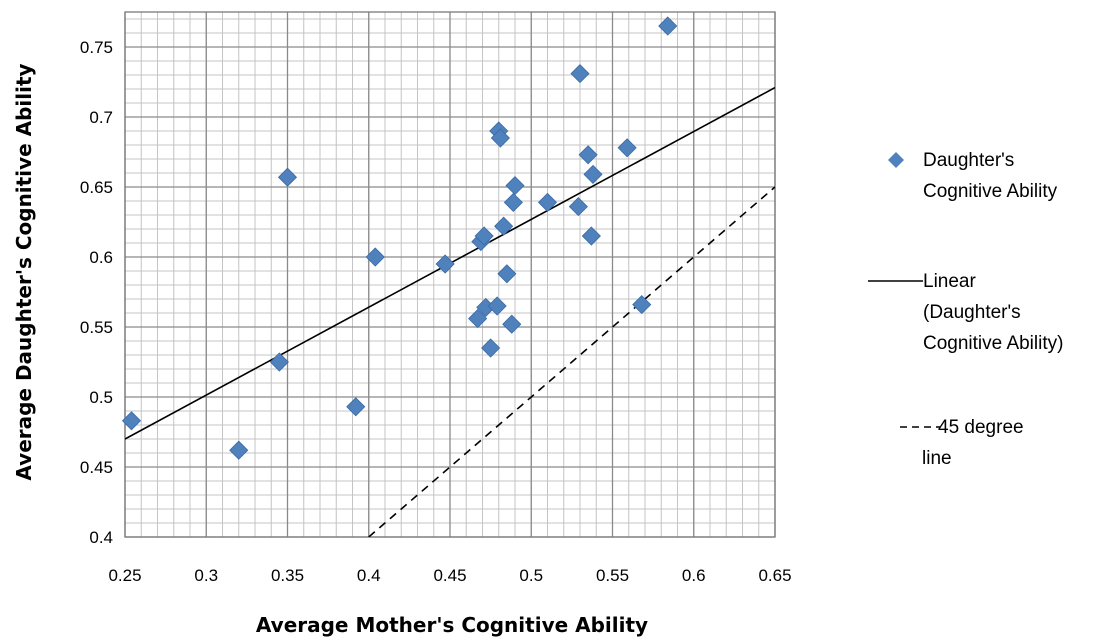 This screenshot has width=1106, height=643. Describe the element at coordinates (124, 575) in the screenshot. I see `x-tick-label: 0.25` at that location.